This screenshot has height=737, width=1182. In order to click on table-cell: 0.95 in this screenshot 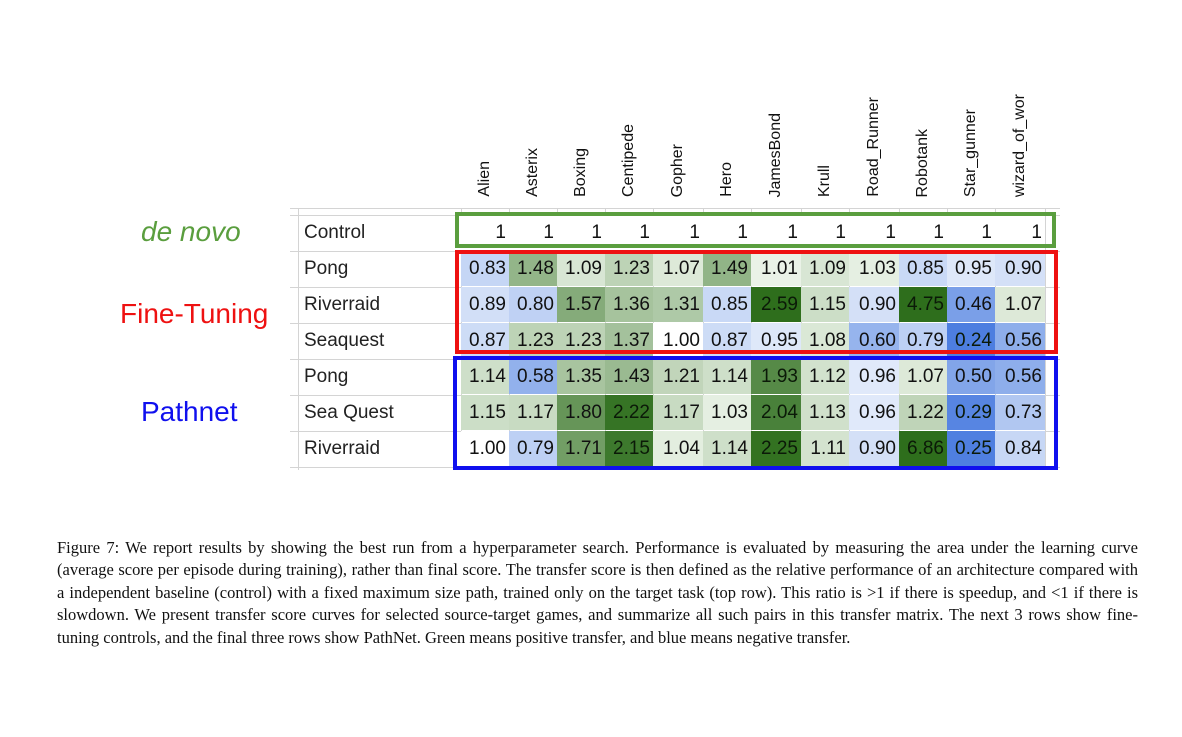, I will do `click(971, 268)`.